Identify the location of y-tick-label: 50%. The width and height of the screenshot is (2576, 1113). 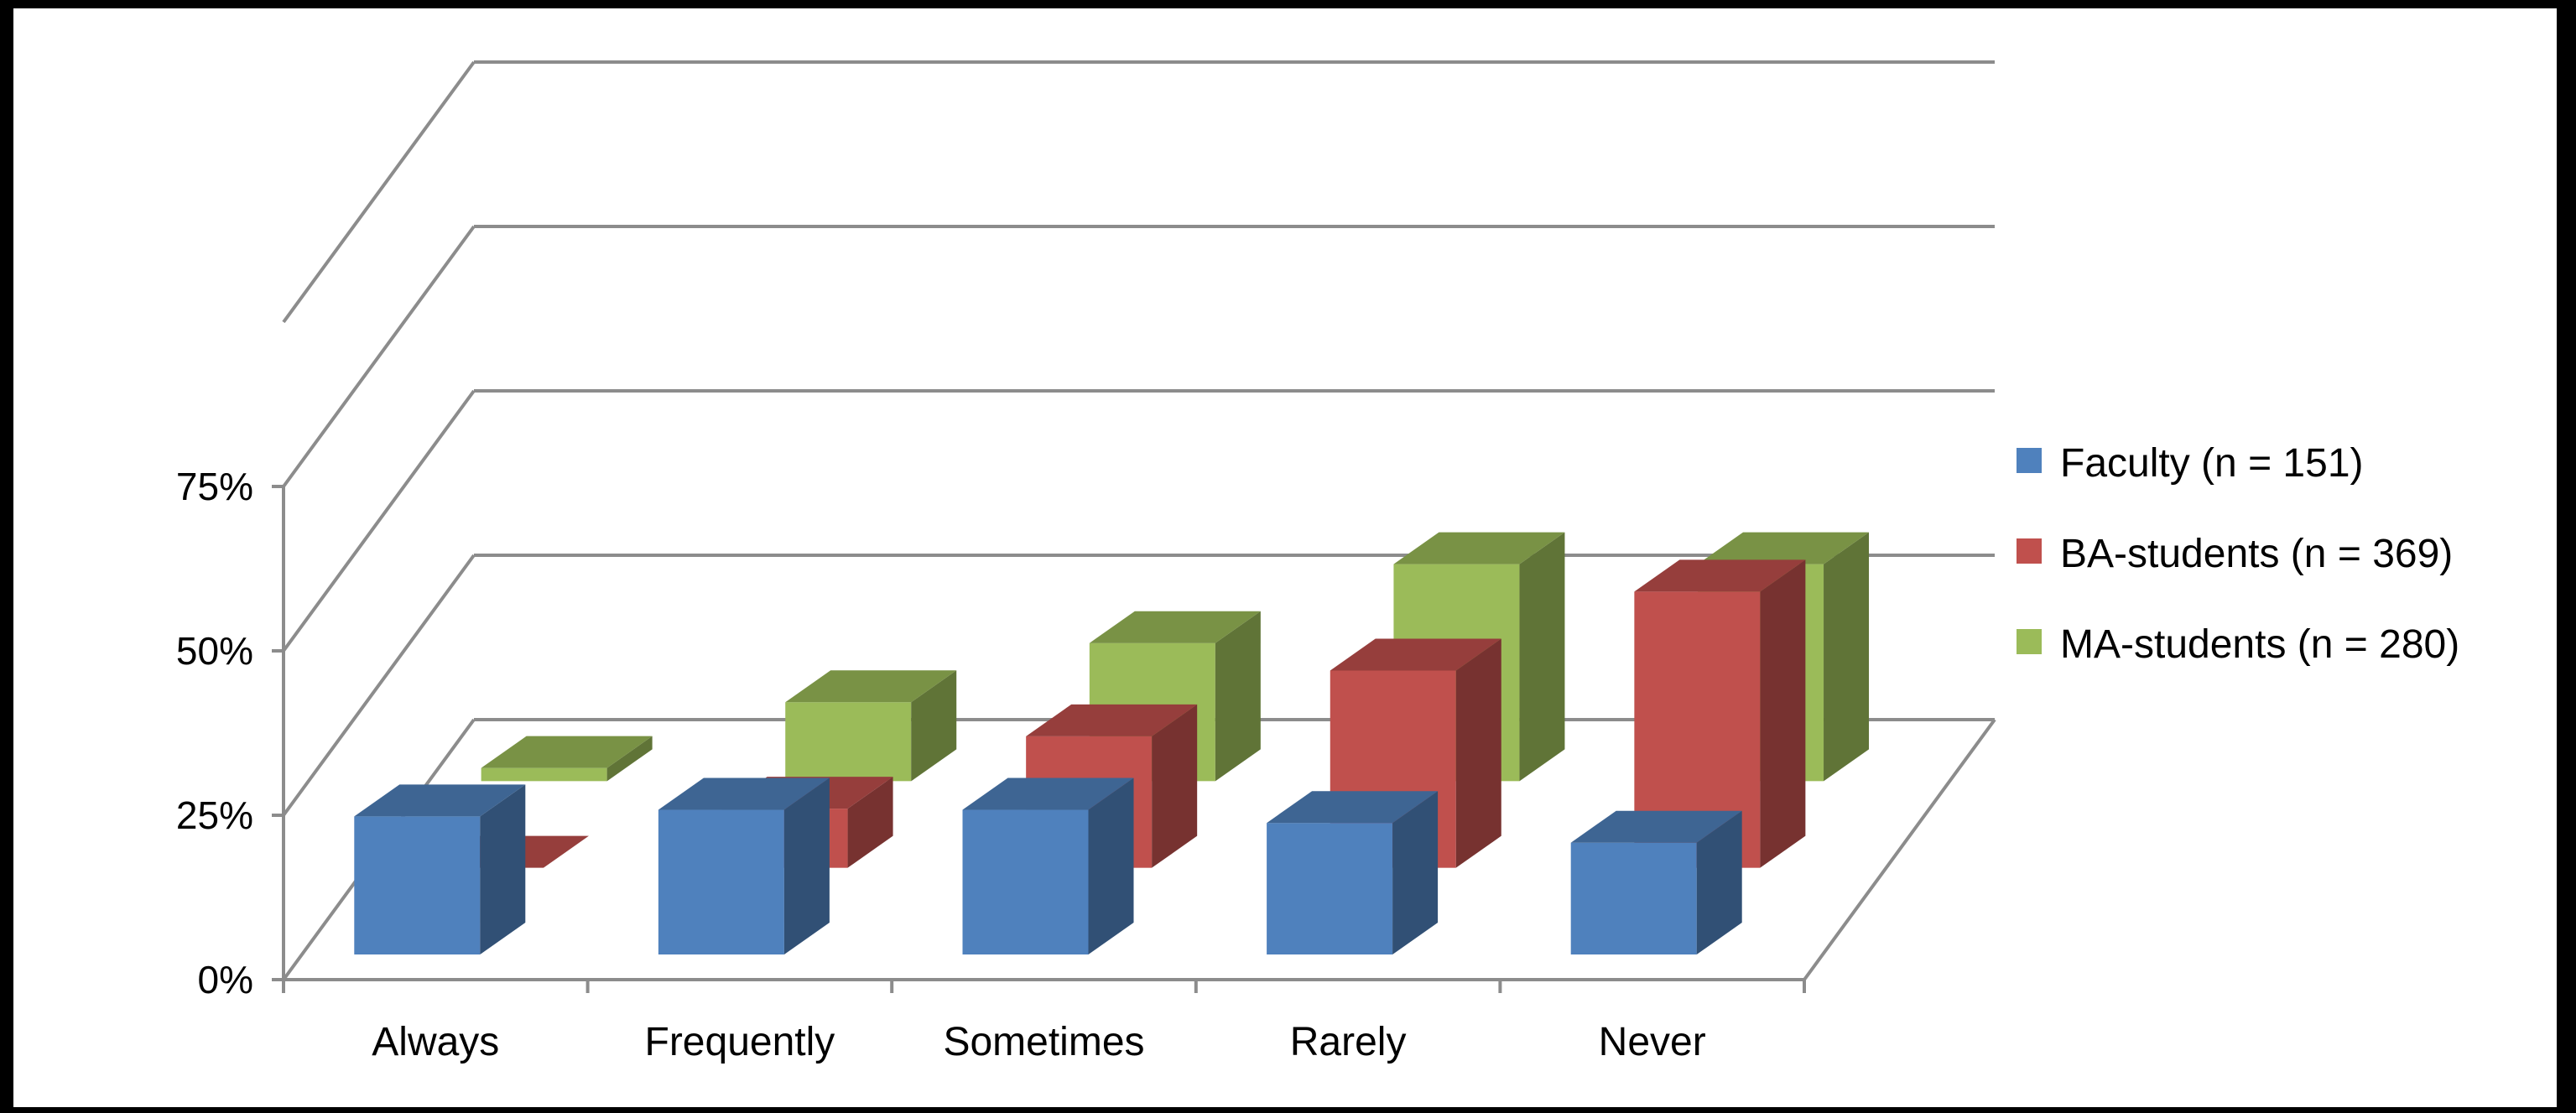
(214, 651).